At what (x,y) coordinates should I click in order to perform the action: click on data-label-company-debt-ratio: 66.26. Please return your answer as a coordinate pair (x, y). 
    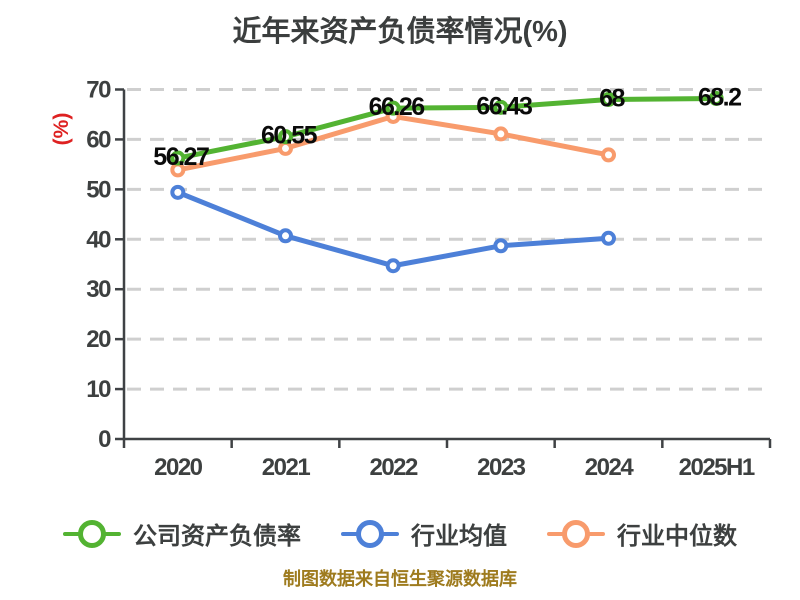
    Looking at the image, I should click on (397, 107).